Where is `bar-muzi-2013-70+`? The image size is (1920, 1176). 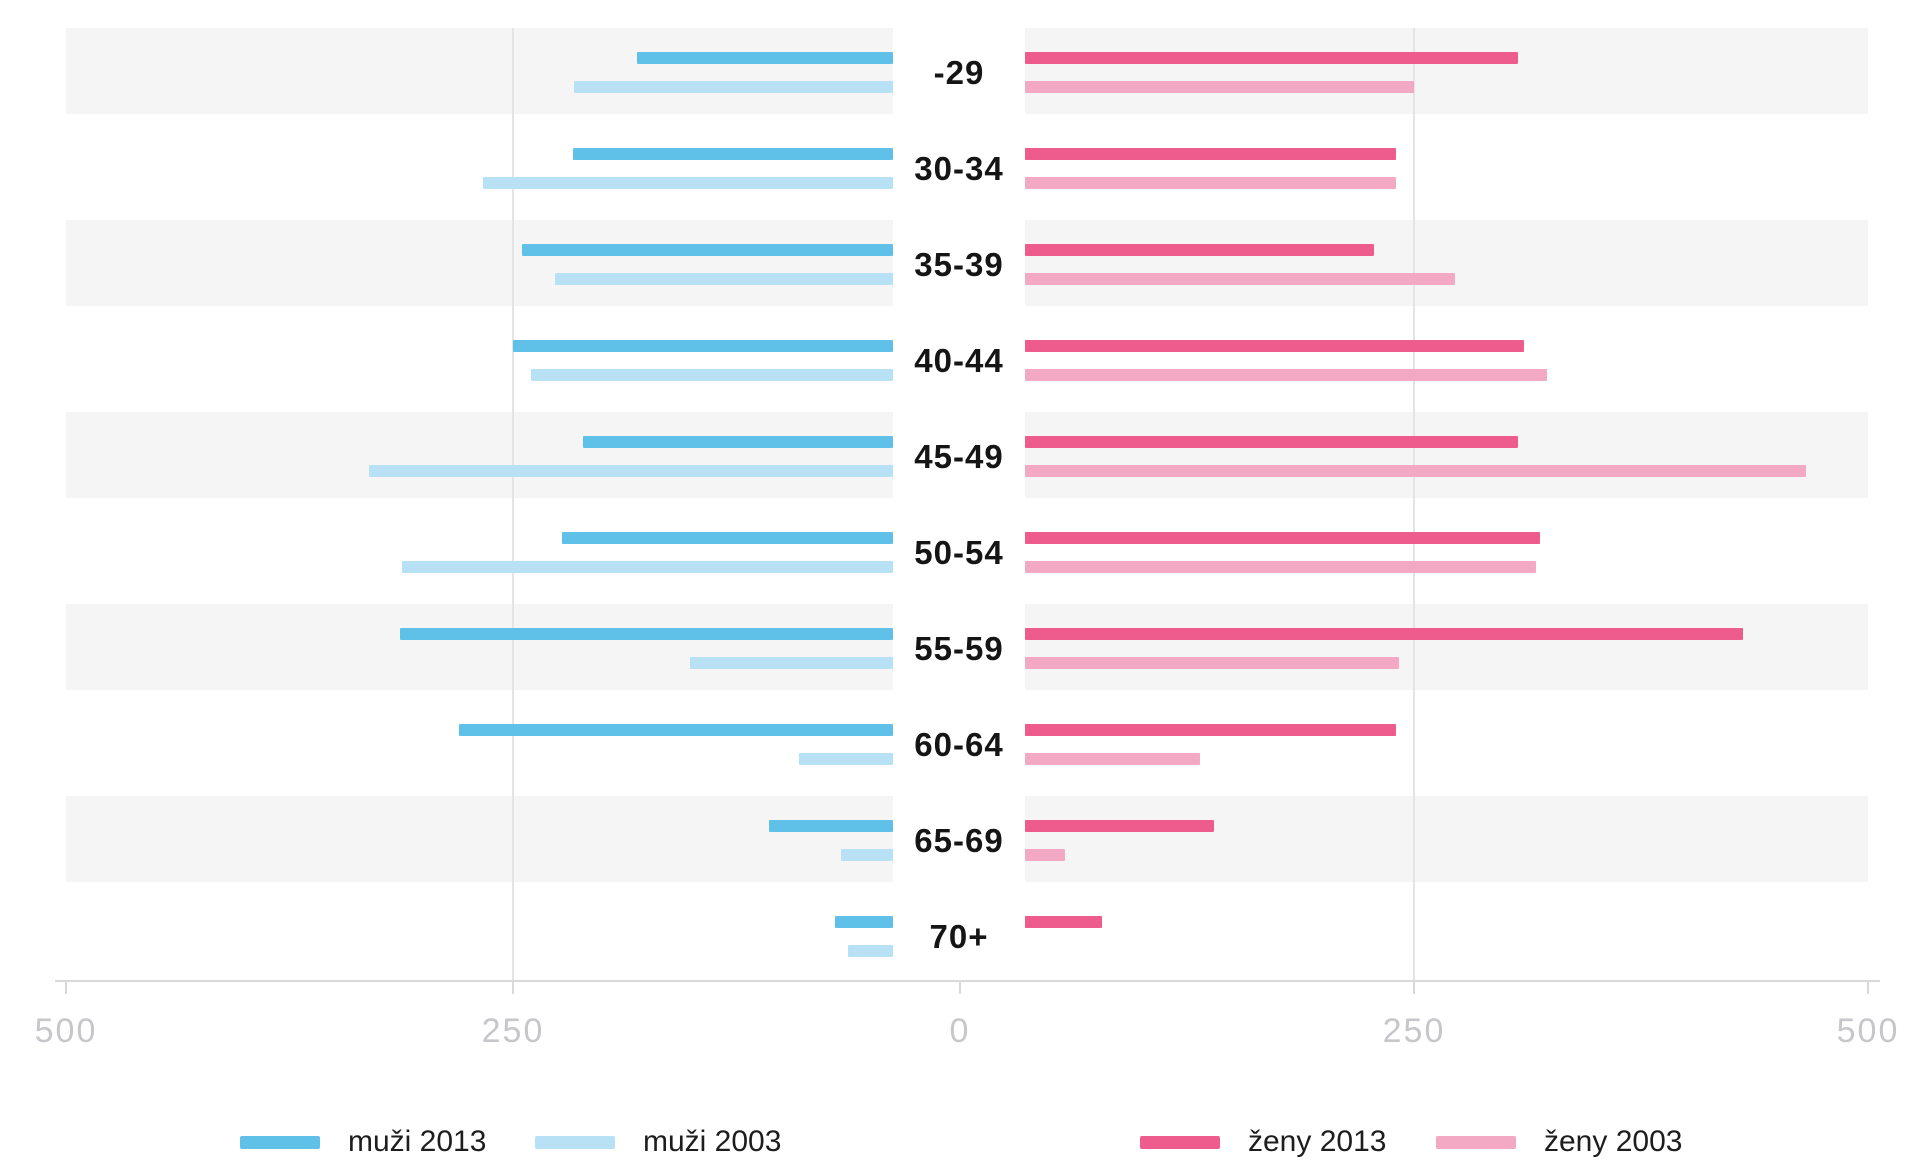 bar-muzi-2013-70+ is located at coordinates (864, 922).